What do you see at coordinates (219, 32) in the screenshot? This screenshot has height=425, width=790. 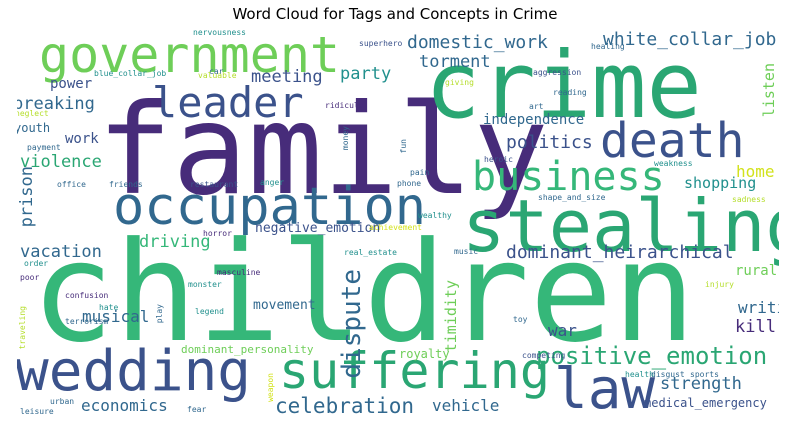 I see `word-nervousness: nervousness` at bounding box center [219, 32].